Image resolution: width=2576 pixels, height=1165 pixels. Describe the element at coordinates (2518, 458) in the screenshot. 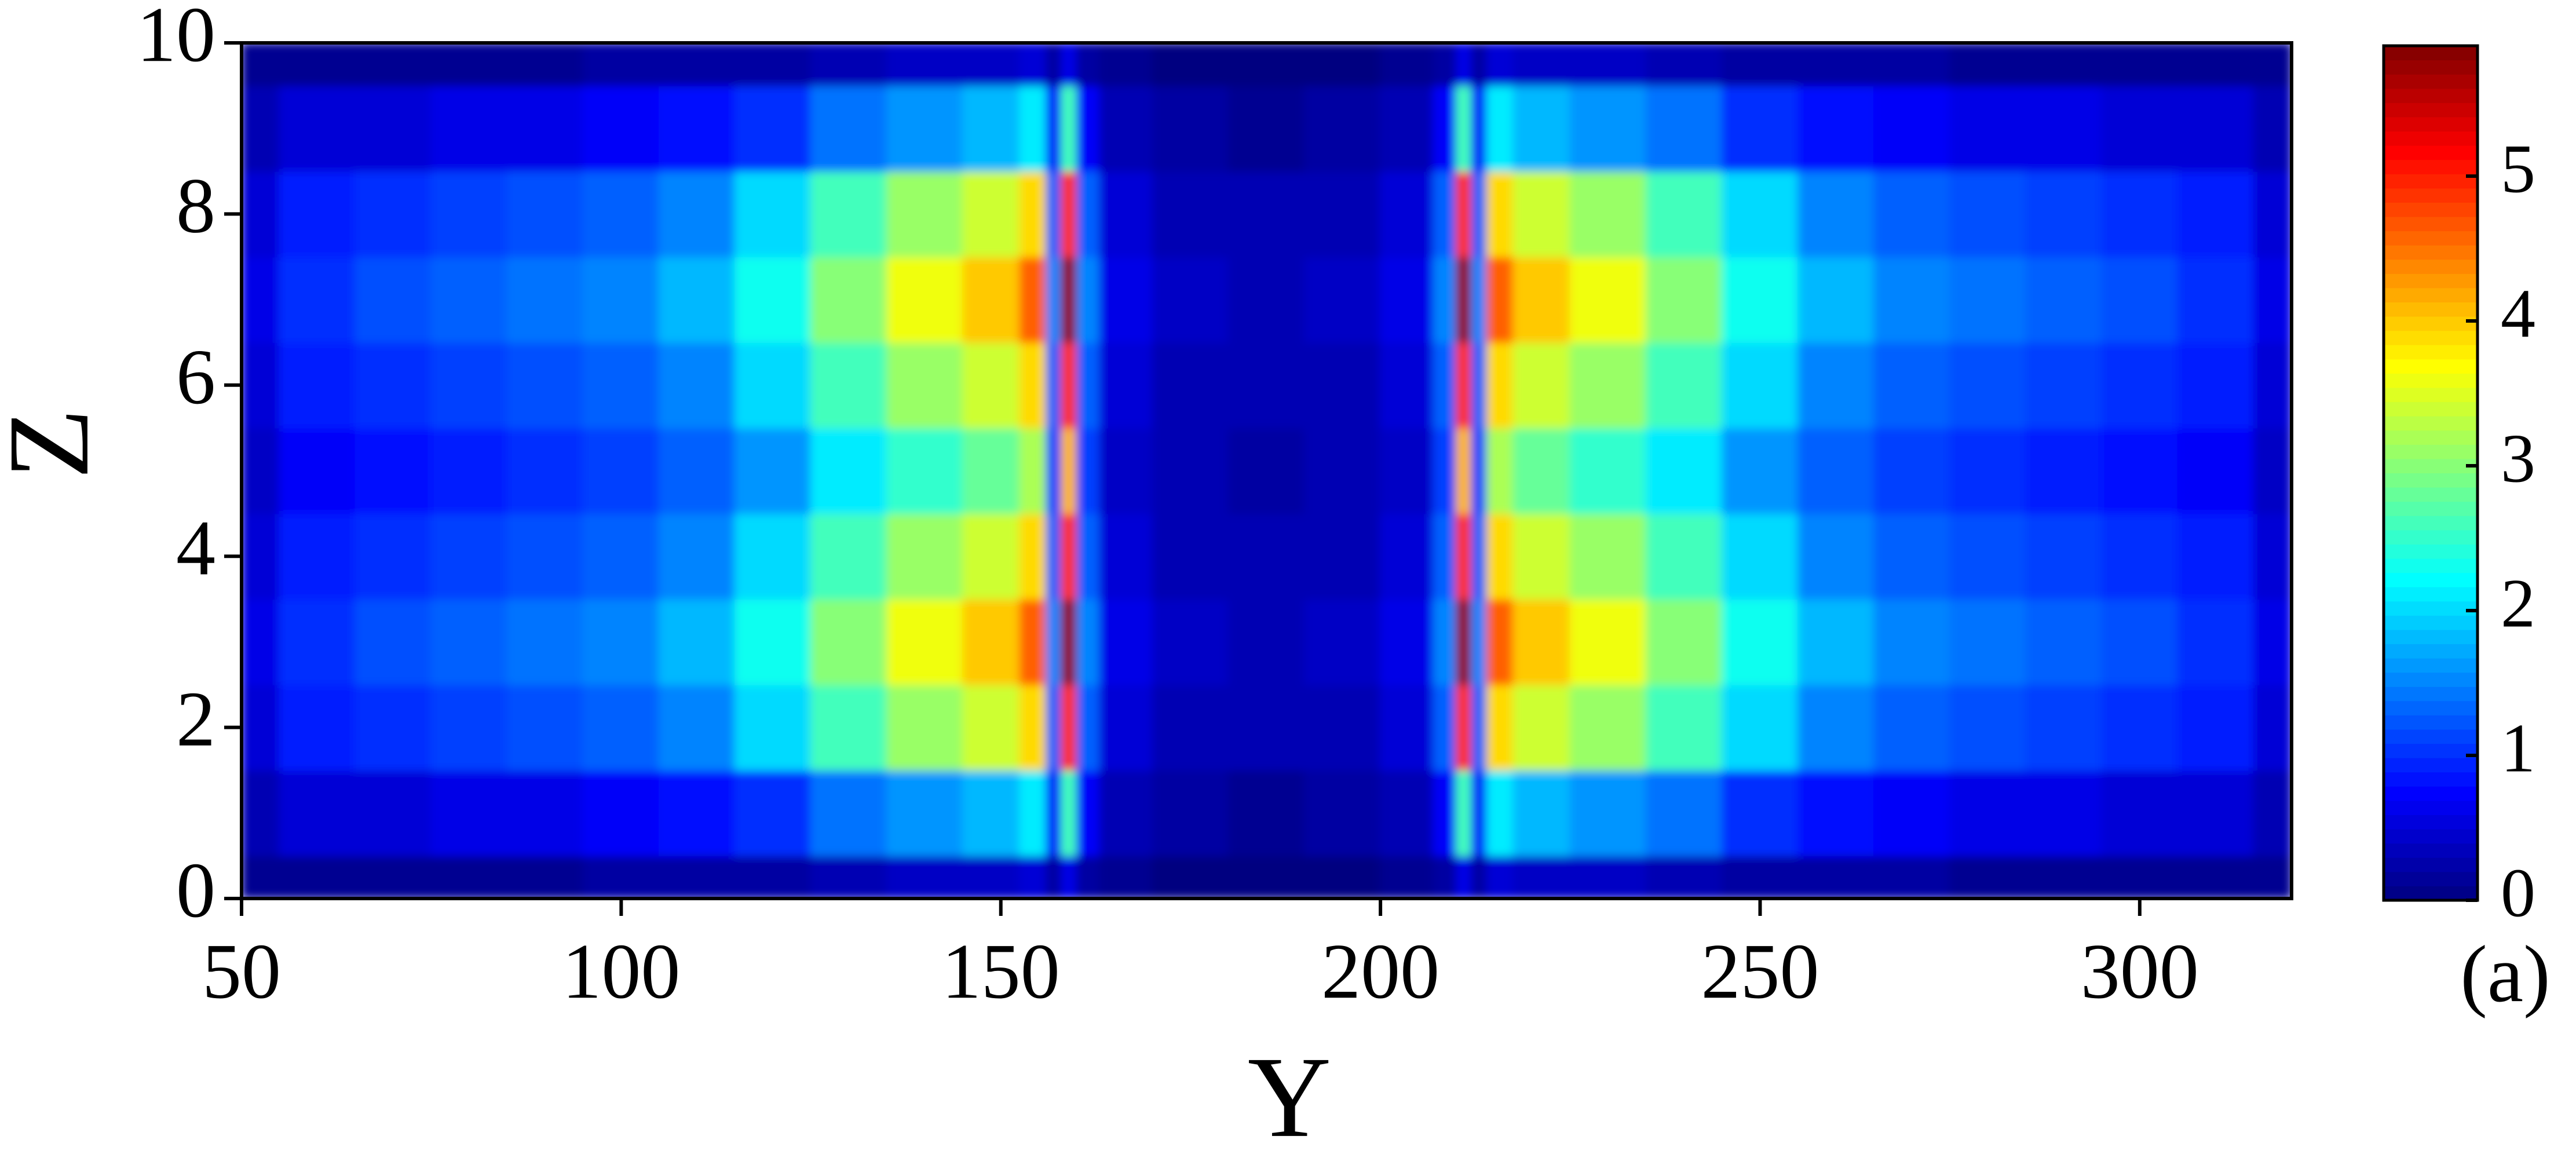

I see `colorbar-tick-label: 3` at that location.